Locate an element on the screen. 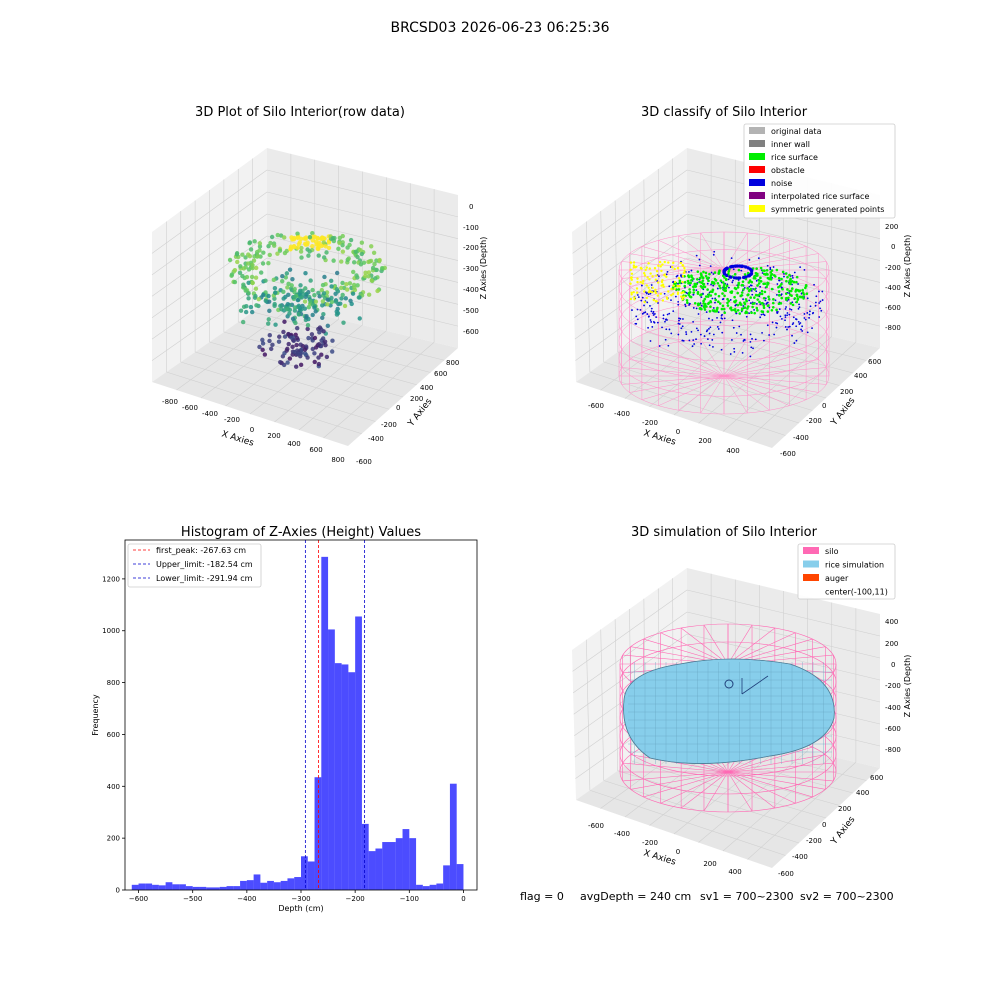 The width and height of the screenshot is (1000, 1000). legend-label: inner wall is located at coordinates (790, 144).